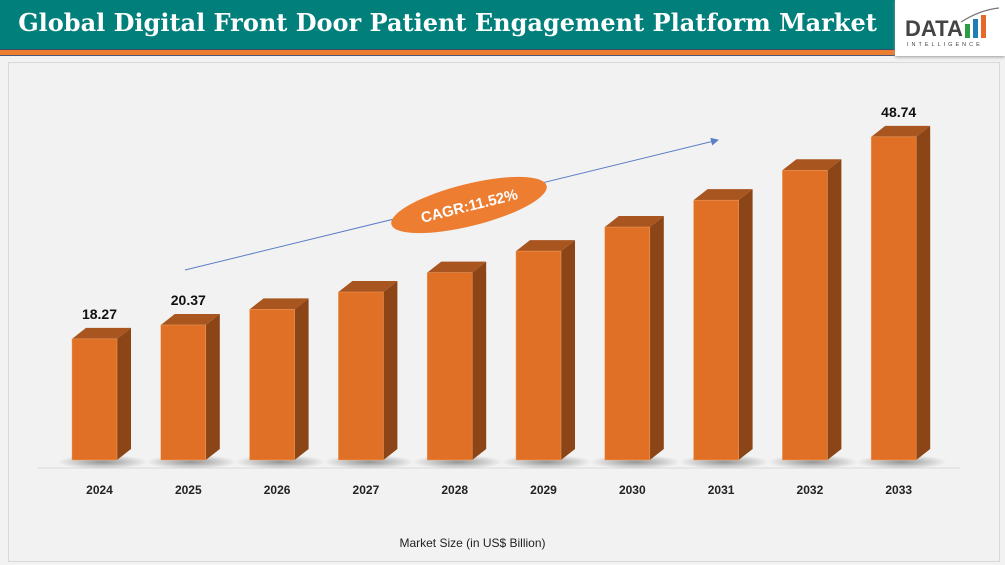 This screenshot has width=1005, height=565. What do you see at coordinates (94, 399) in the screenshot?
I see `bar-2024` at bounding box center [94, 399].